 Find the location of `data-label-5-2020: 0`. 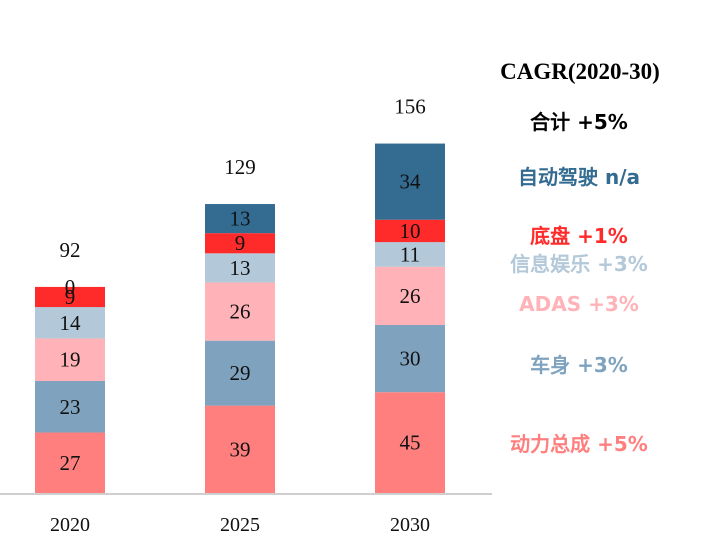

data-label-5-2020: 0 is located at coordinates (70, 287).